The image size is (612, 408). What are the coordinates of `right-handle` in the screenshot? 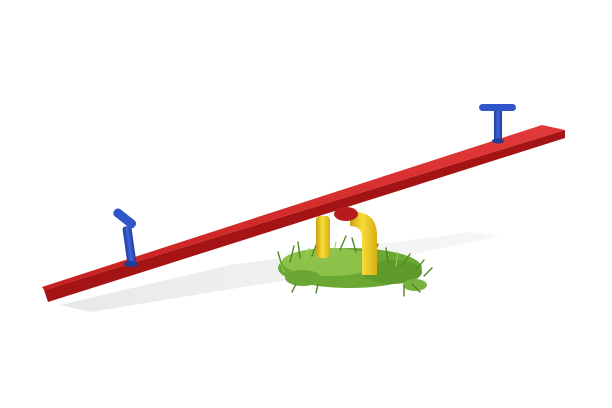 It's located at (497, 124).